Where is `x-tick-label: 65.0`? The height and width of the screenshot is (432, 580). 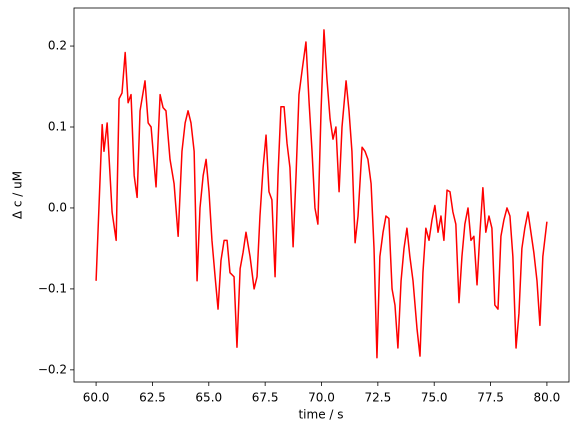 x-tick-label: 65.0 is located at coordinates (208, 398).